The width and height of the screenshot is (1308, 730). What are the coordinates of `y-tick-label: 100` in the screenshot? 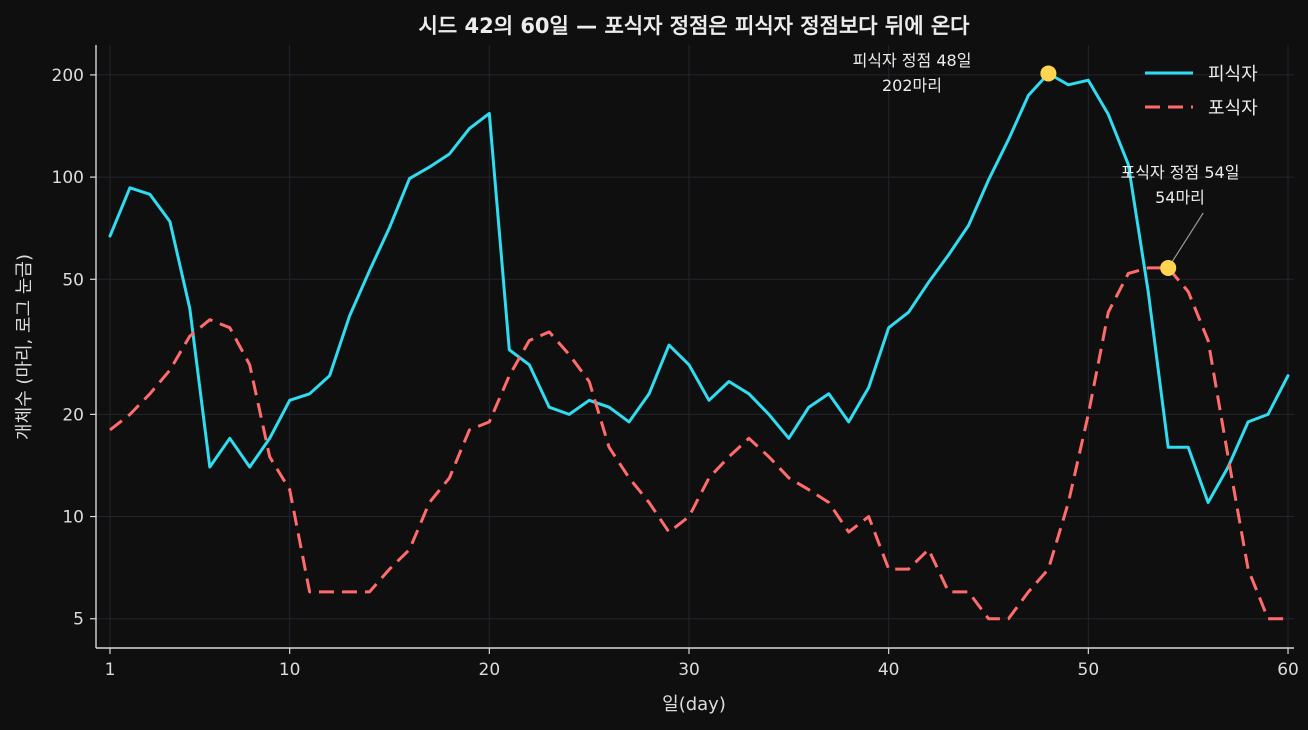 It's located at (68, 178).